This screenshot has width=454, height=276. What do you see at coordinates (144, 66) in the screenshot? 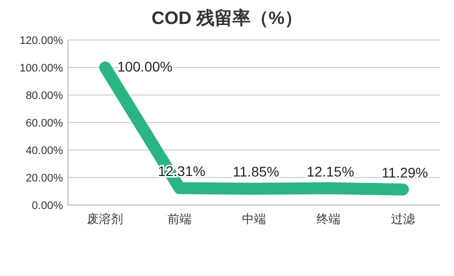
I see `data-label: 100.00%` at bounding box center [144, 66].